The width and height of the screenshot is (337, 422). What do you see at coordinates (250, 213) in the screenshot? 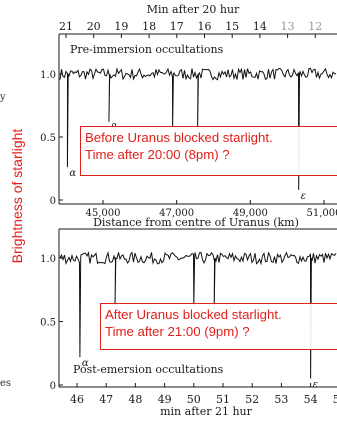
I see `distance-tick-label: 49,000` at bounding box center [250, 213].